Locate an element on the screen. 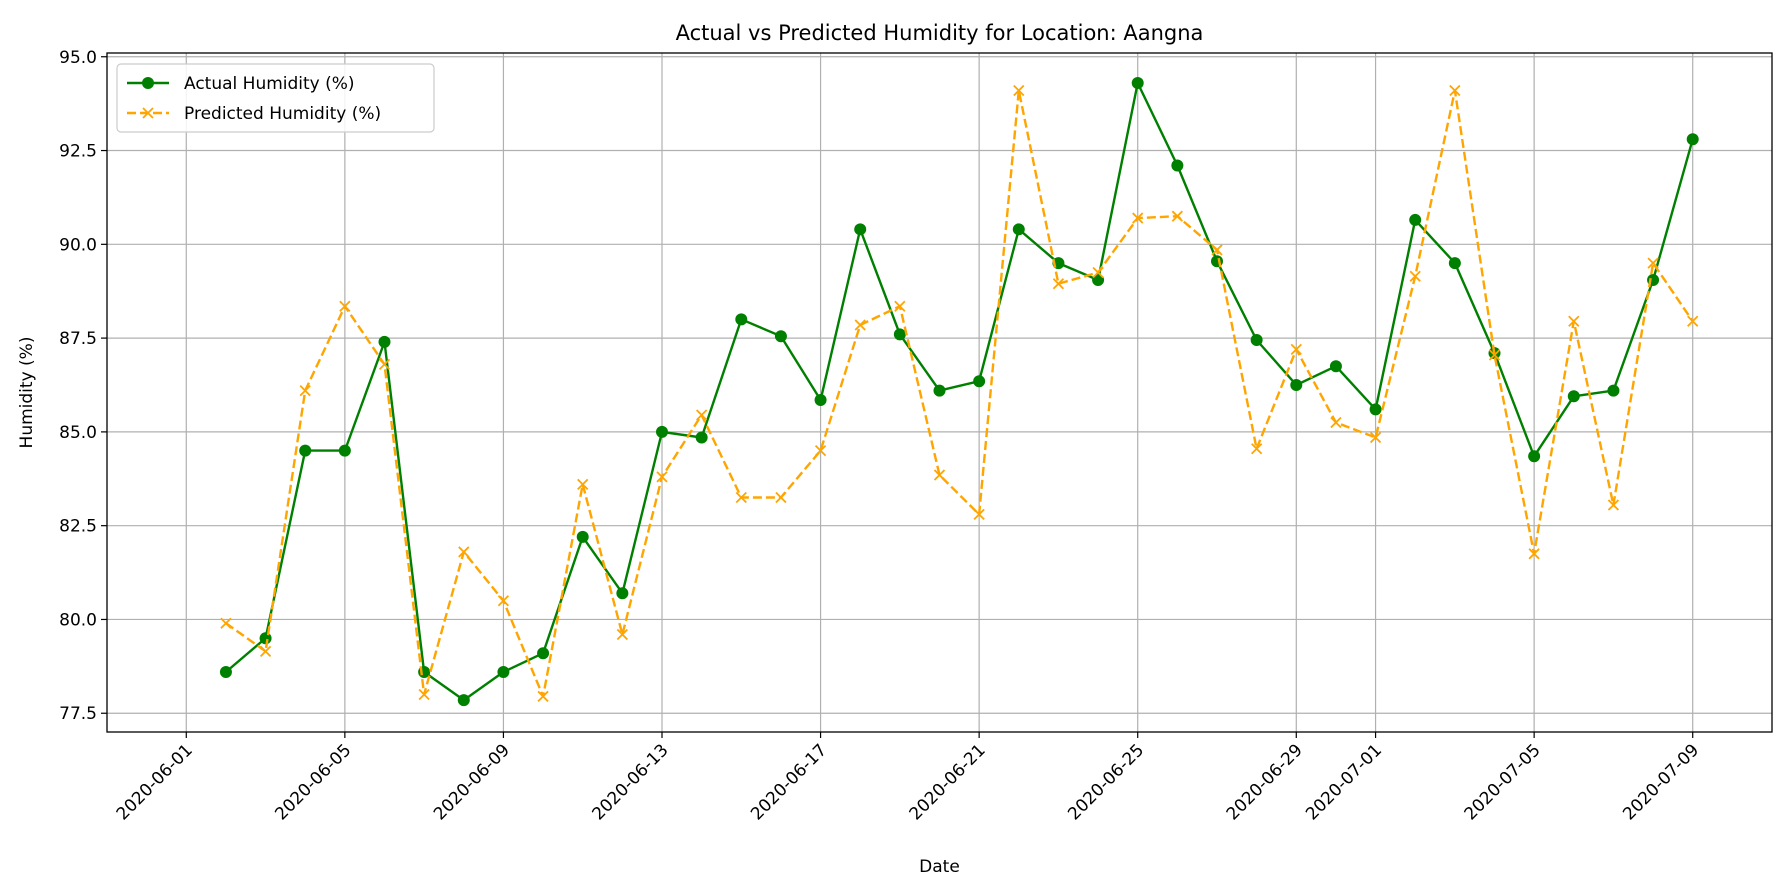 The width and height of the screenshot is (1789, 886). y-tick-label: 95.0 is located at coordinates (78, 58).